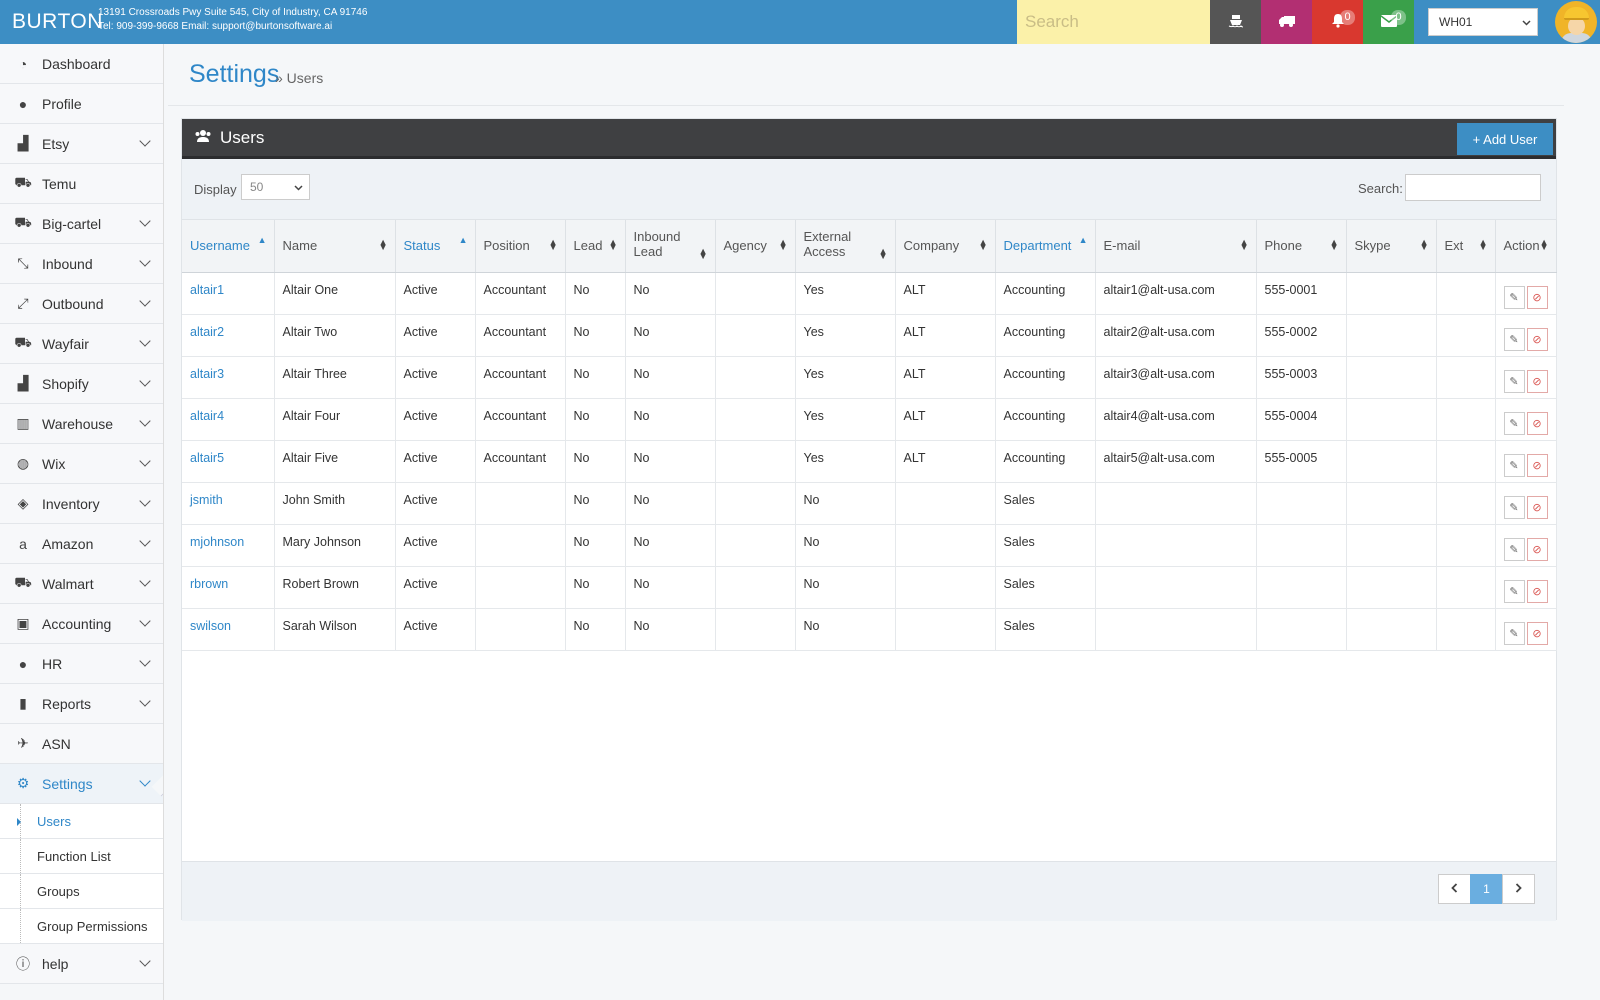 This screenshot has height=1000, width=1600. I want to click on add-user-button: + Add User, so click(1505, 139).